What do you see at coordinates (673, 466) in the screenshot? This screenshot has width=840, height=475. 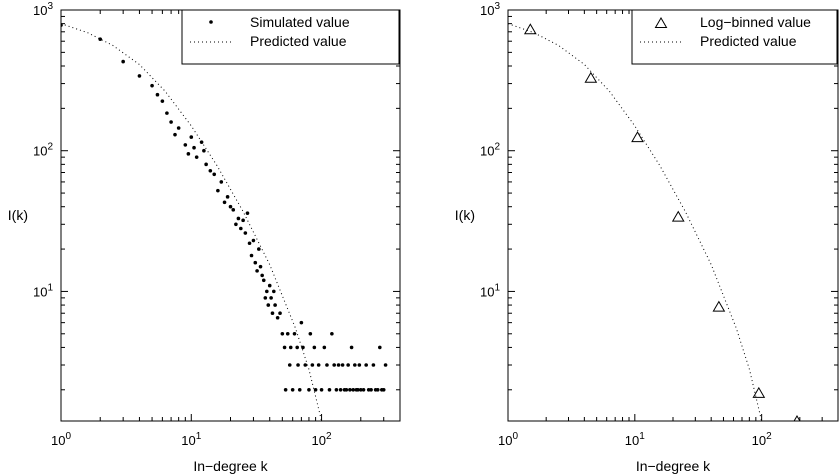 I see `x-axis-label: In−degree k` at bounding box center [673, 466].